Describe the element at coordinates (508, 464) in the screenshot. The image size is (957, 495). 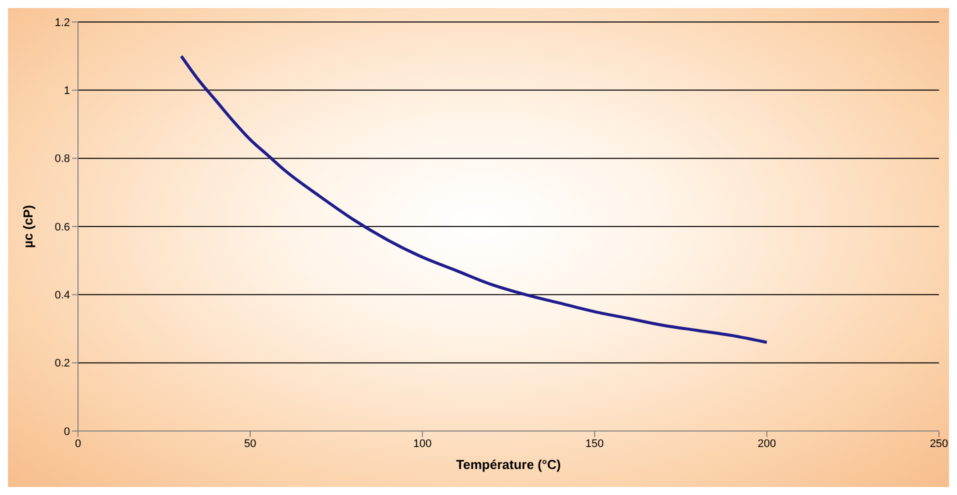
I see `x-axis-title: Température (°C)` at that location.